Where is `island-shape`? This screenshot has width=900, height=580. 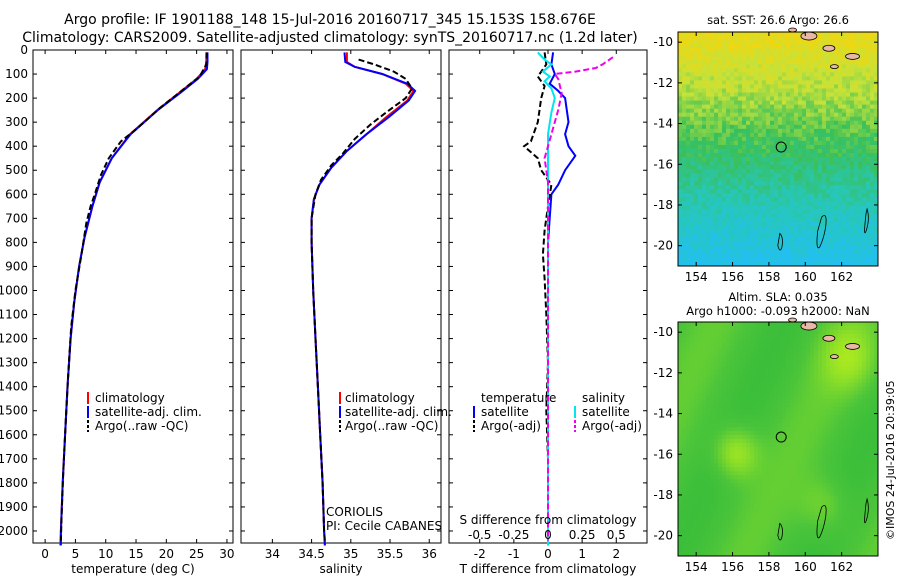
island-shape is located at coordinates (809, 36).